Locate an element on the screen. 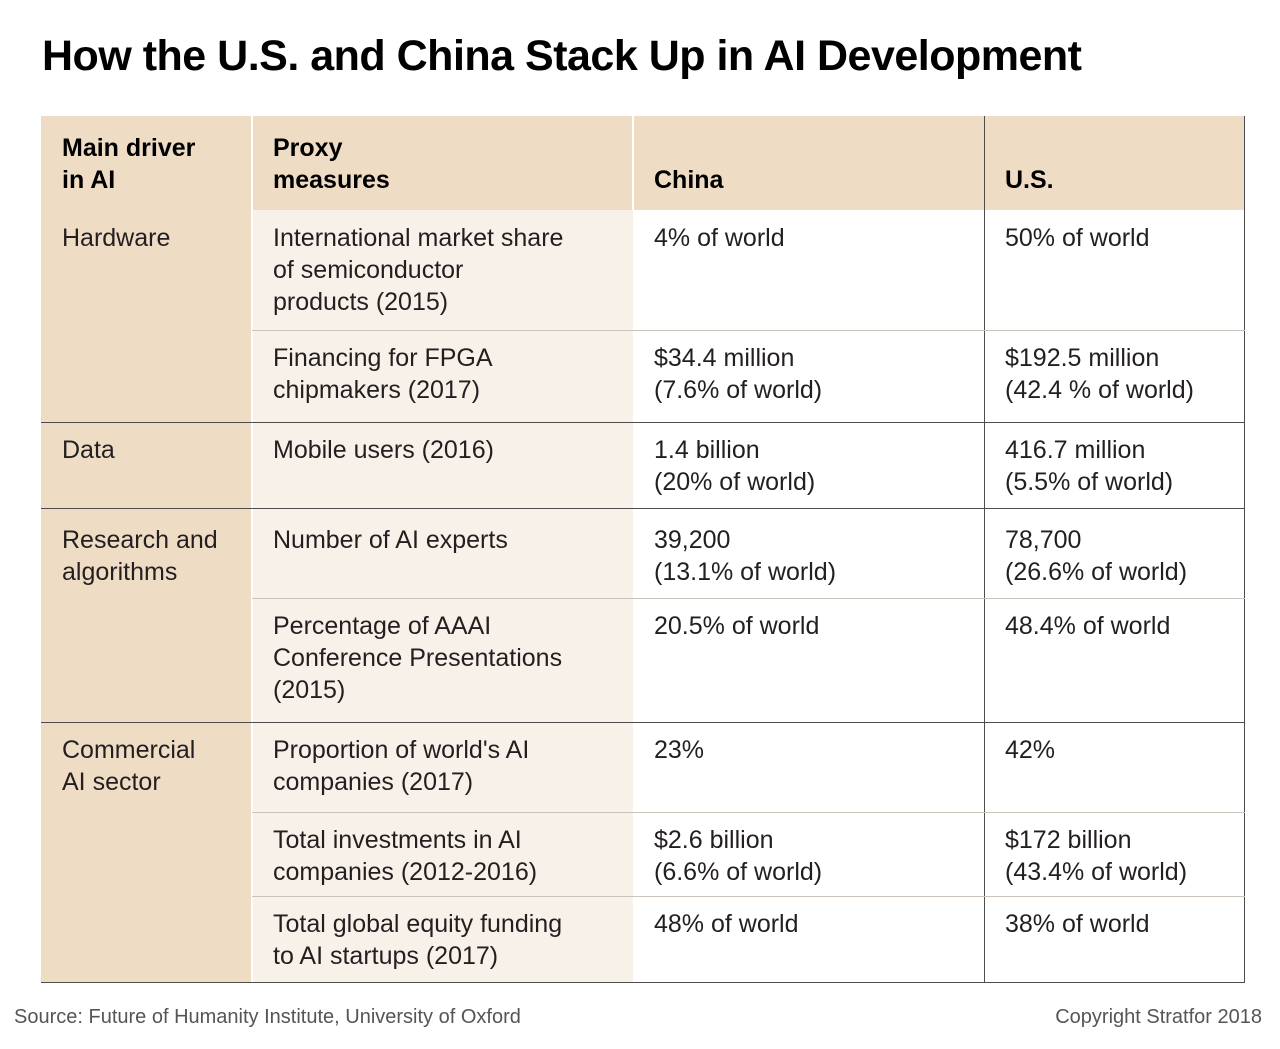 The width and height of the screenshot is (1280, 1049). proxy-line: Mobile users (2016) is located at coordinates (383, 450).